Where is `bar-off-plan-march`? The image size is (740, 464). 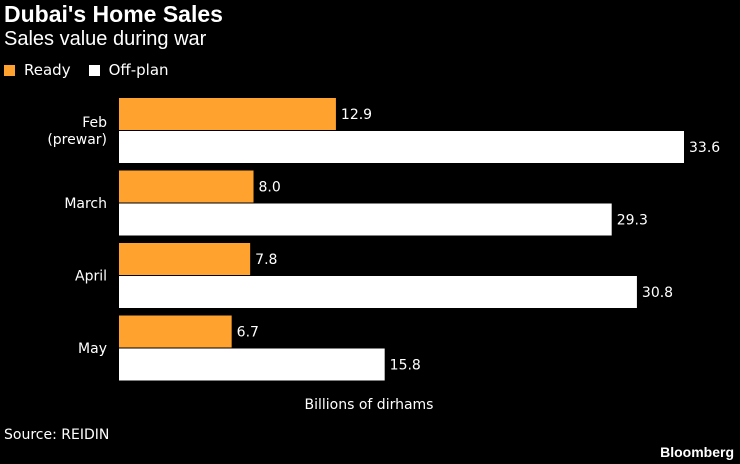 bar-off-plan-march is located at coordinates (365, 219).